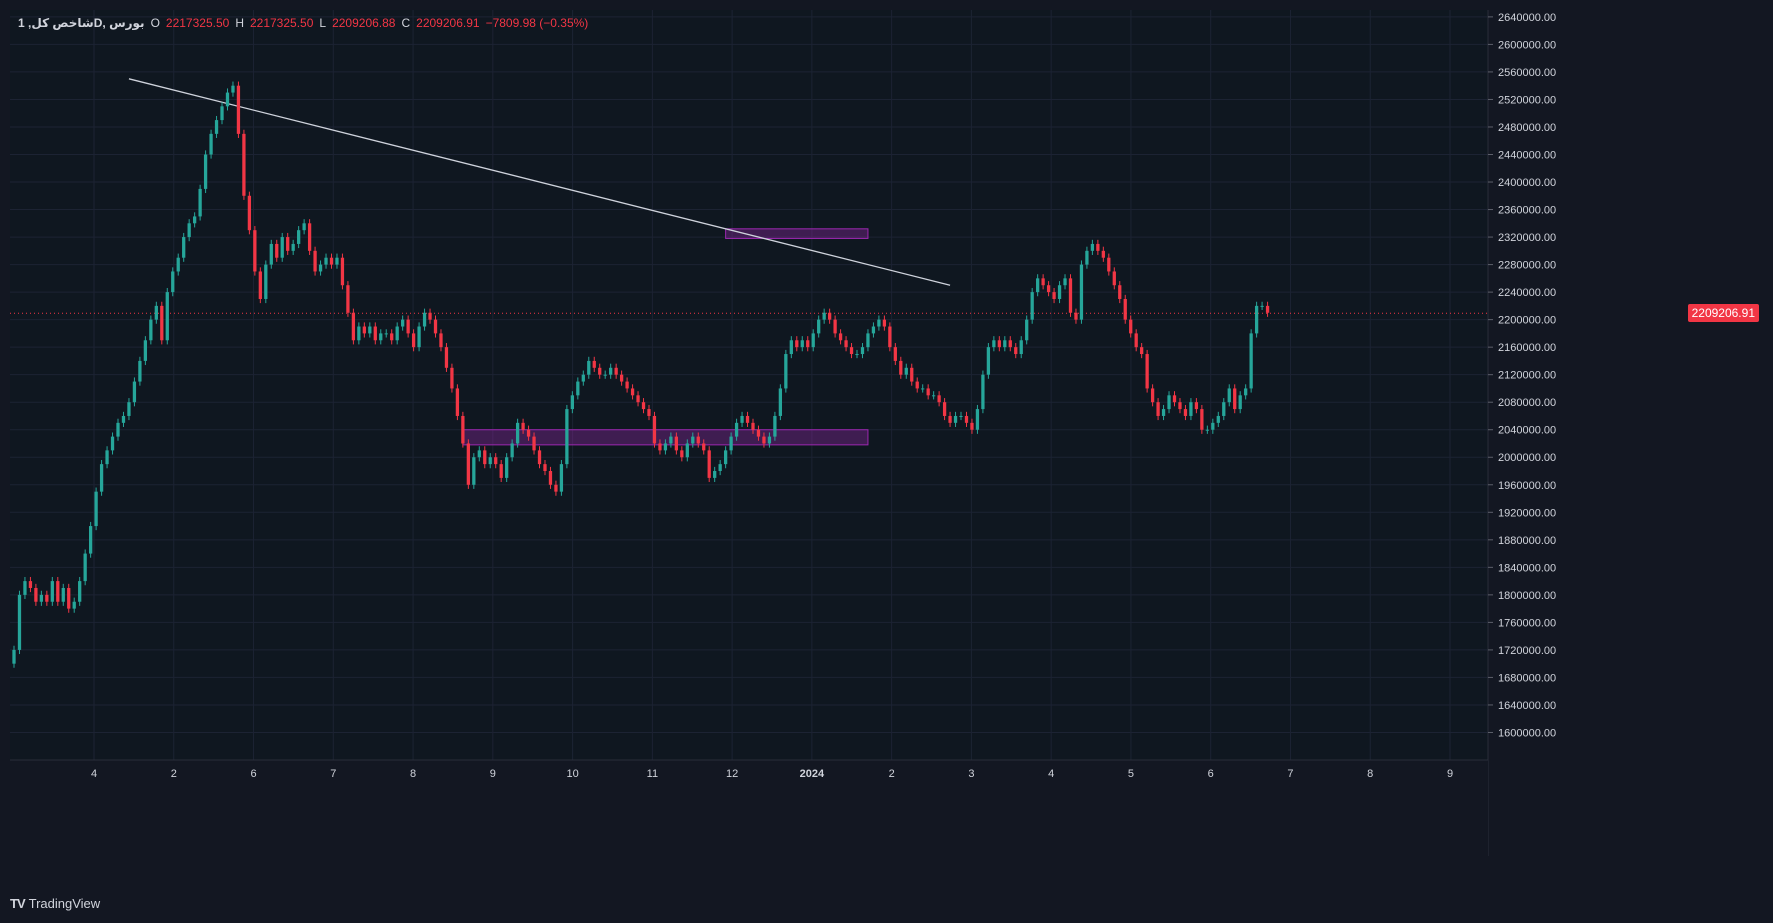  Describe the element at coordinates (1527, 348) in the screenshot. I see `y-tick-label: 2160000.00` at that location.